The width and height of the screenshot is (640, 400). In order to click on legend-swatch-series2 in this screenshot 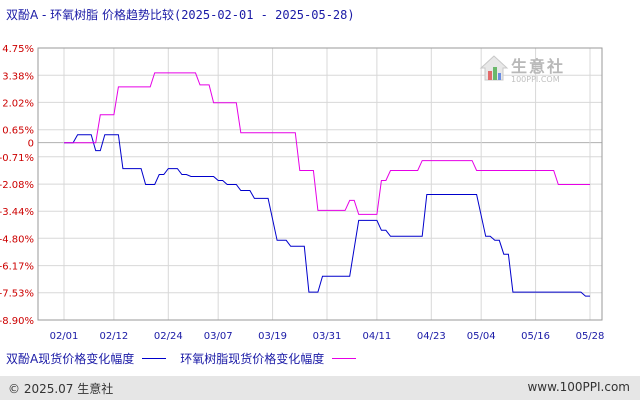, I will do `click(344, 358)`.